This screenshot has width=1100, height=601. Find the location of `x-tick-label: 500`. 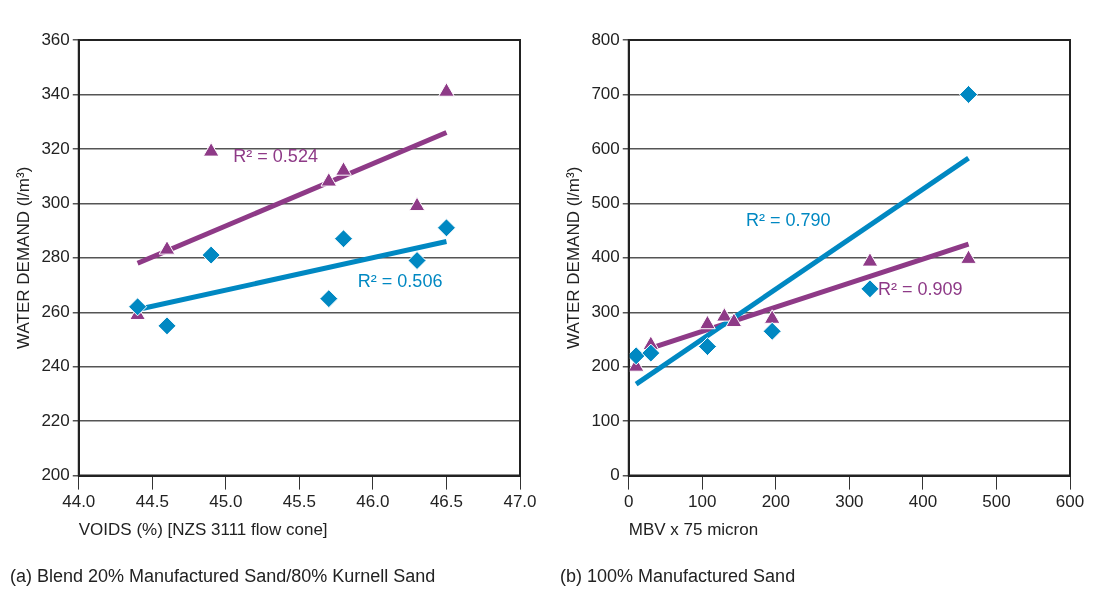

x-tick-label: 500 is located at coordinates (996, 502).